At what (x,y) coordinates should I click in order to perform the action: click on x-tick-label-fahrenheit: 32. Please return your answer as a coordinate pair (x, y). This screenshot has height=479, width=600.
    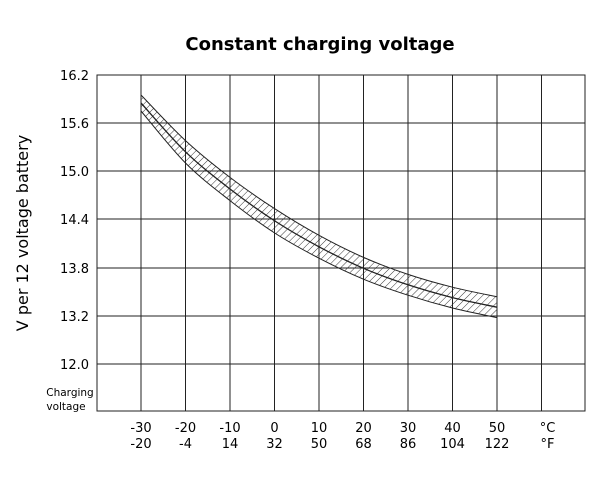
    Looking at the image, I should click on (274, 444).